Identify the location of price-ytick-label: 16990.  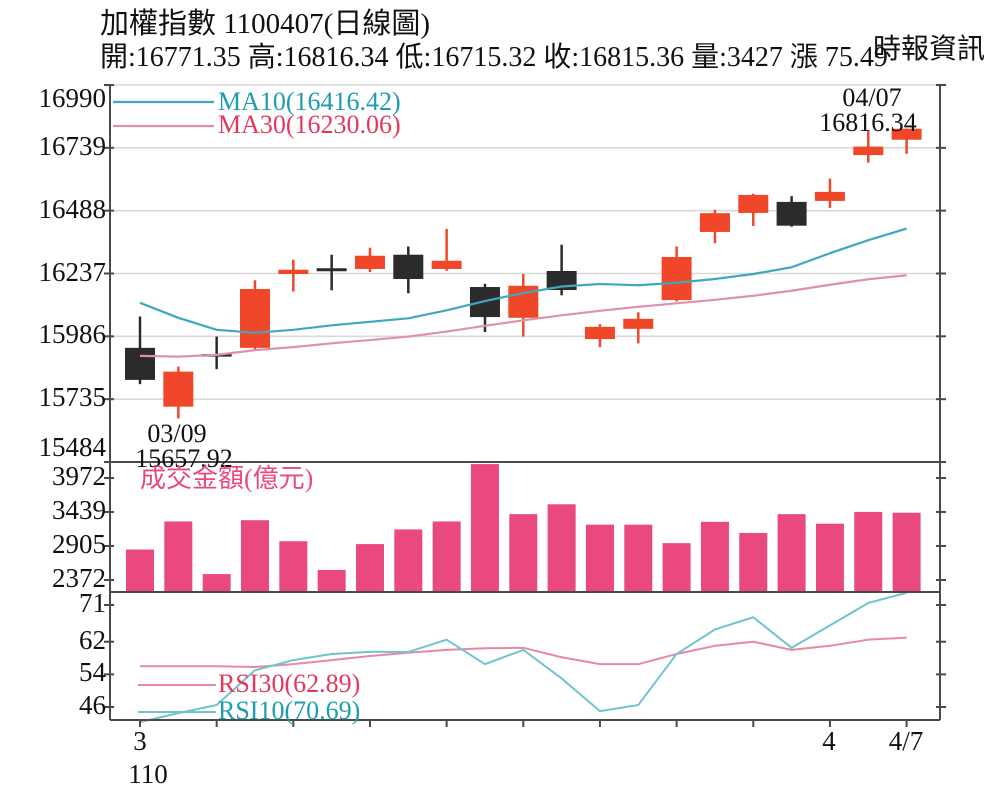
(72, 98).